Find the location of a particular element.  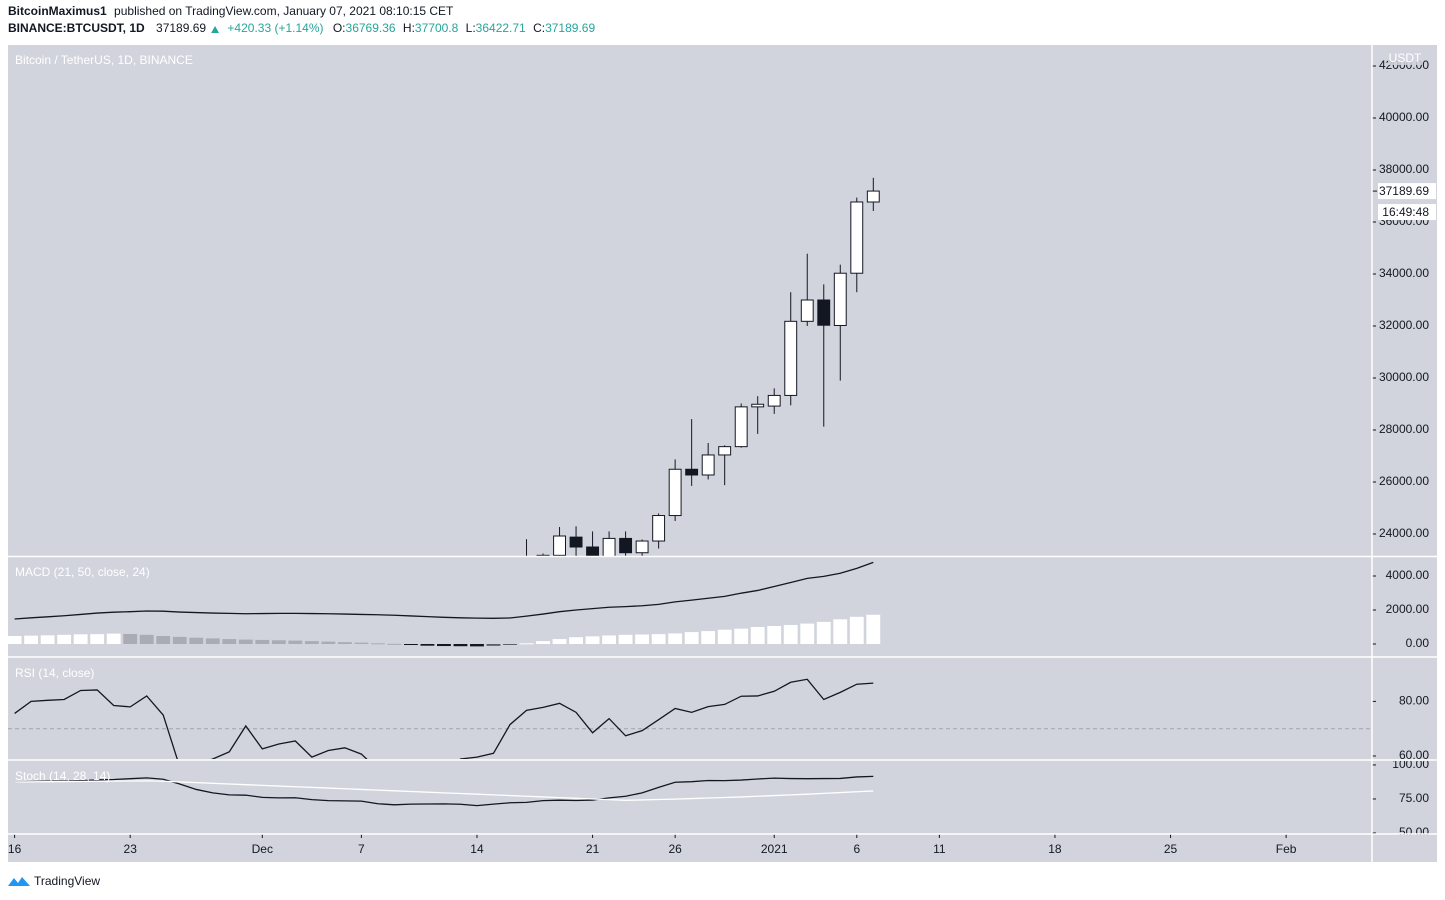

price-tag-label: 37189.69 is located at coordinates (1404, 191).